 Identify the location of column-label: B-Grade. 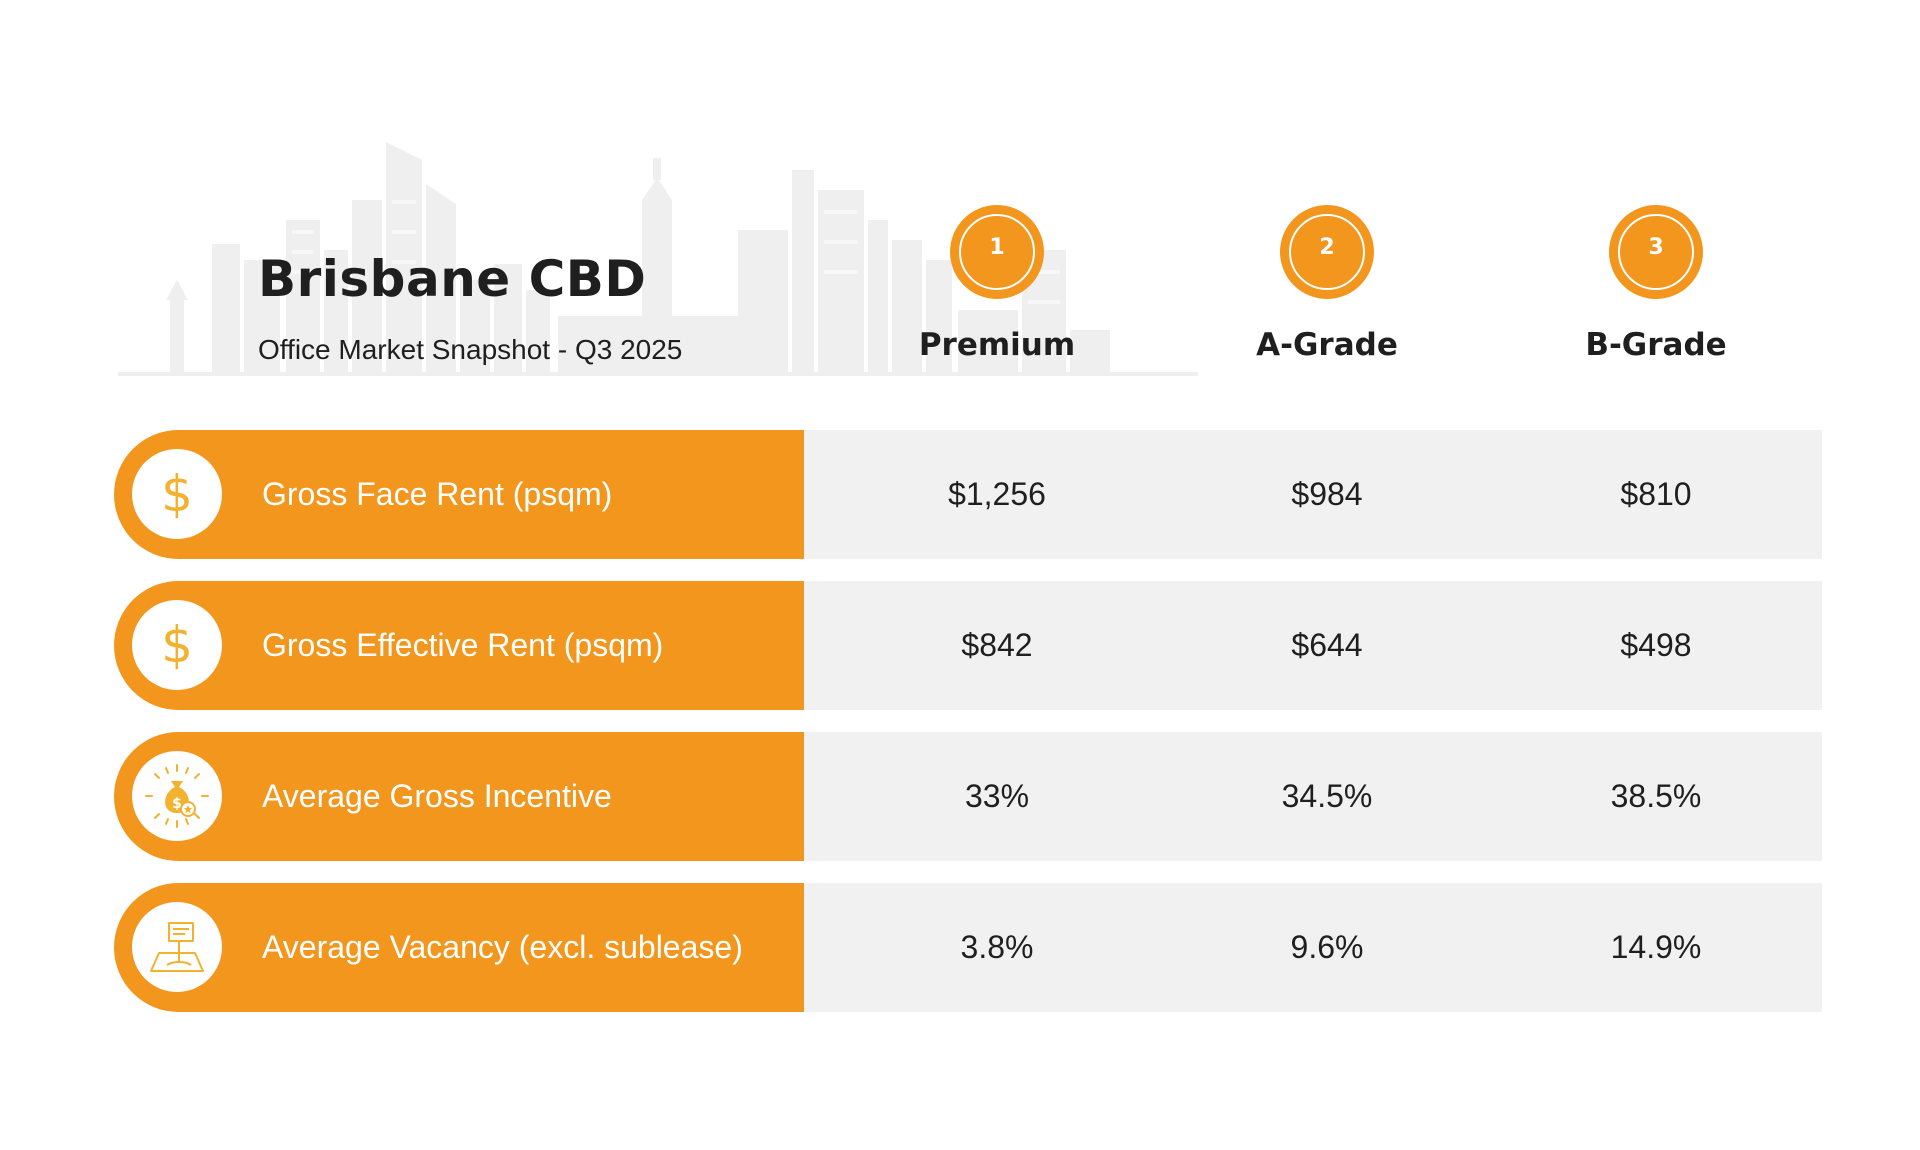
(1656, 345).